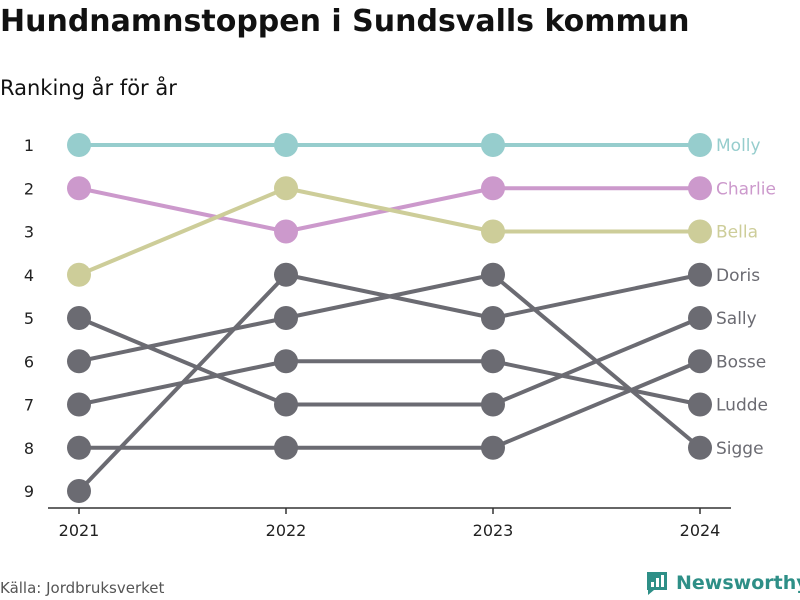  Describe the element at coordinates (700, 361) in the screenshot. I see `point-bosse-2024` at that location.